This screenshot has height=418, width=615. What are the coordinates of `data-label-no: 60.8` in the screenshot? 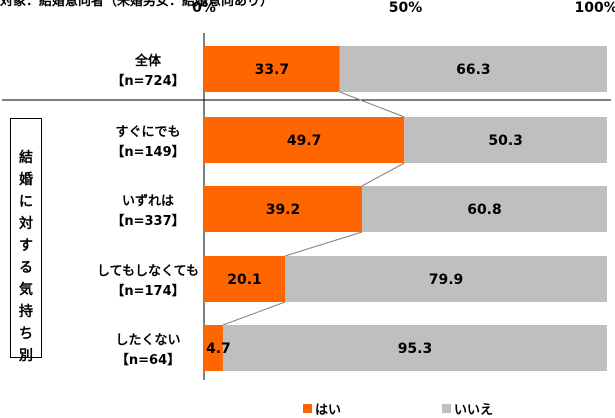 It's located at (484, 210).